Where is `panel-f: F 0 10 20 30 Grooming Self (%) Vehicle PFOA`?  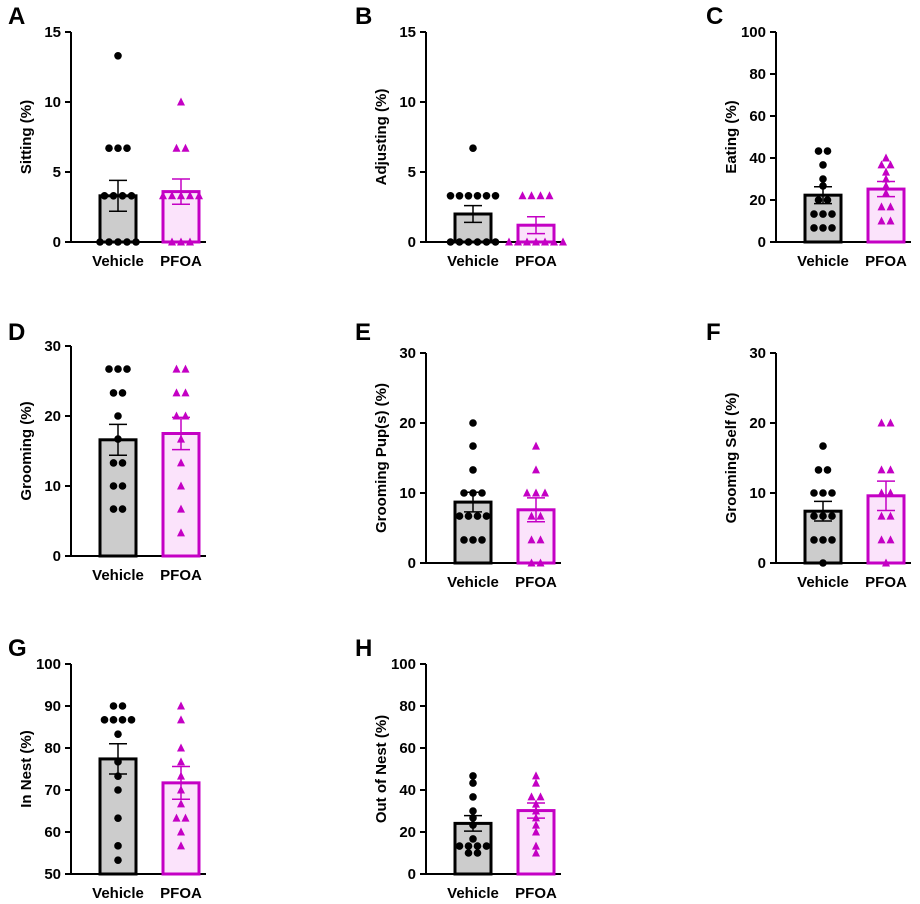
panel-f: F 0 10 20 30 Grooming Self (%) Vehicle PFOA is located at coordinates (808, 455).